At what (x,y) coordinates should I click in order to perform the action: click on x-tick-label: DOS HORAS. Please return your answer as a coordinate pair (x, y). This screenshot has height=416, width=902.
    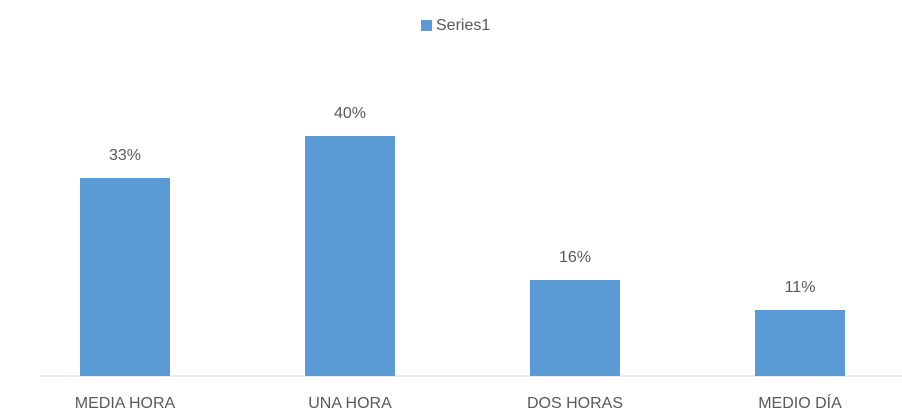
    Looking at the image, I should click on (575, 403).